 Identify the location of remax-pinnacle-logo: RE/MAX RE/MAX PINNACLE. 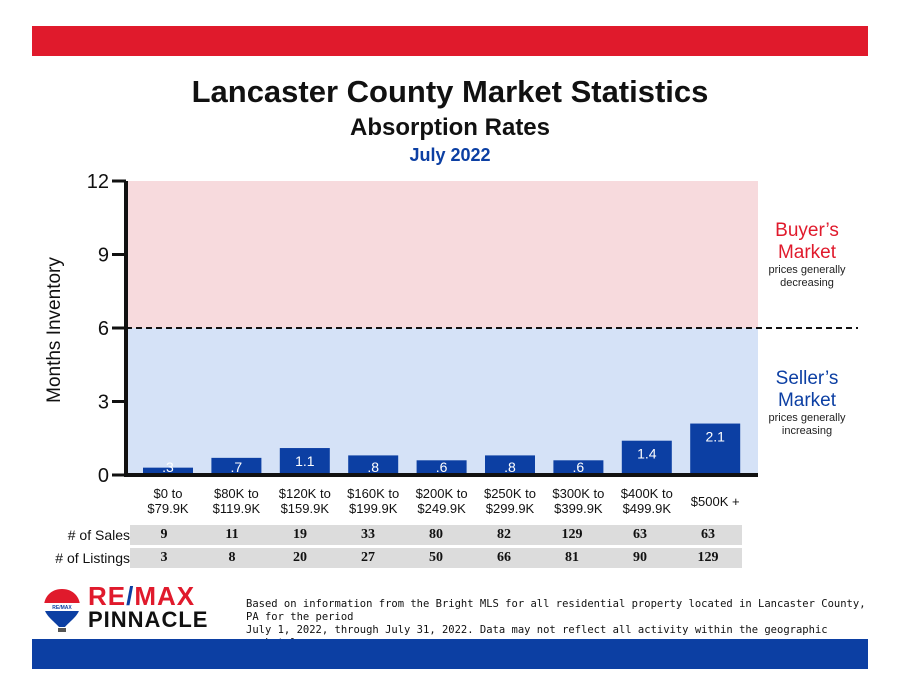
(129, 607).